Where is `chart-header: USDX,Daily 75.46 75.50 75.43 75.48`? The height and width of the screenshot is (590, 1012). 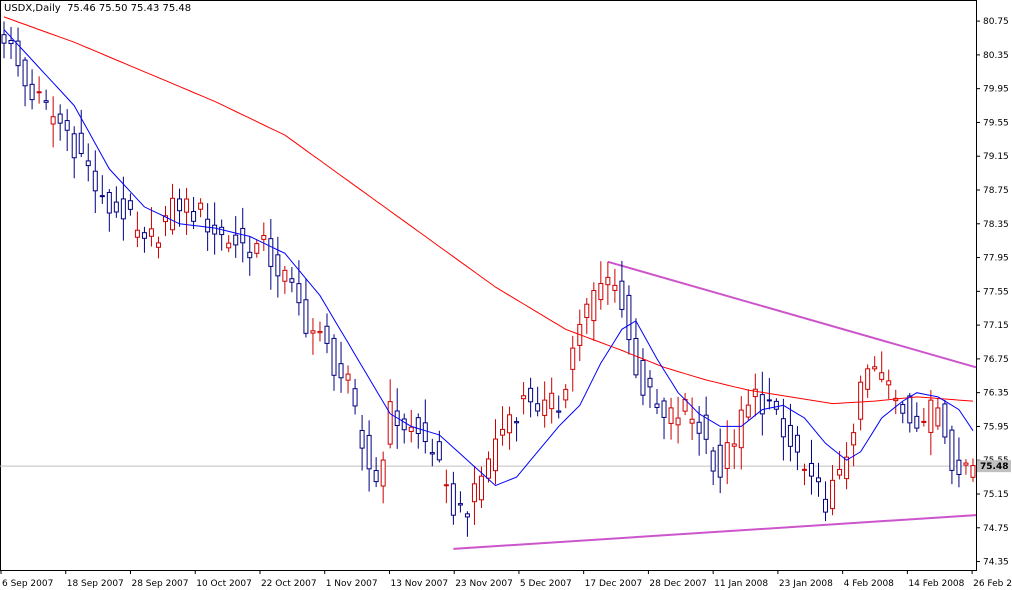 chart-header: USDX,Daily 75.46 75.50 75.43 75.48 is located at coordinates (97, 8).